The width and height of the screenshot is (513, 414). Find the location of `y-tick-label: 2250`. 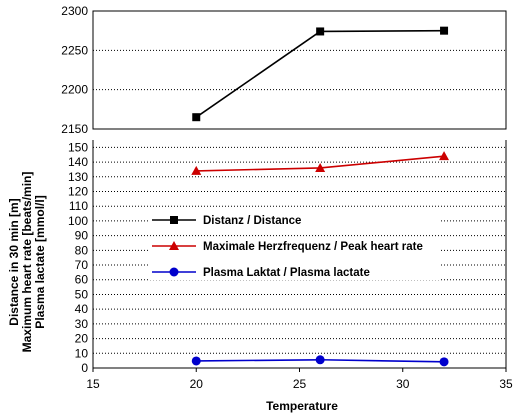

y-tick-label: 2250 is located at coordinates (74, 50).